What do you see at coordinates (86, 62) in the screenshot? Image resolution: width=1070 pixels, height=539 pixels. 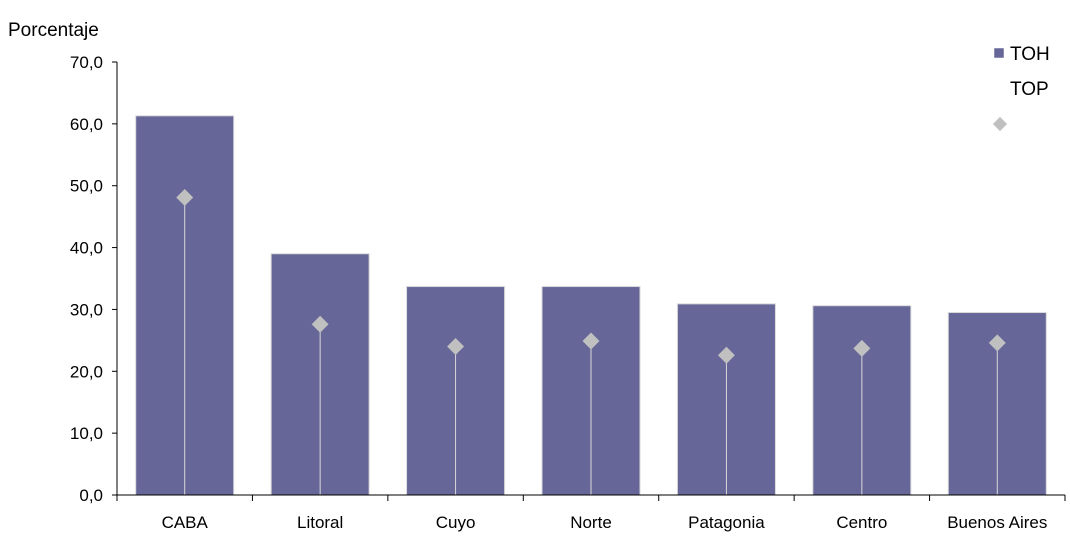 I see `y-tick-label: 70,0` at bounding box center [86, 62].